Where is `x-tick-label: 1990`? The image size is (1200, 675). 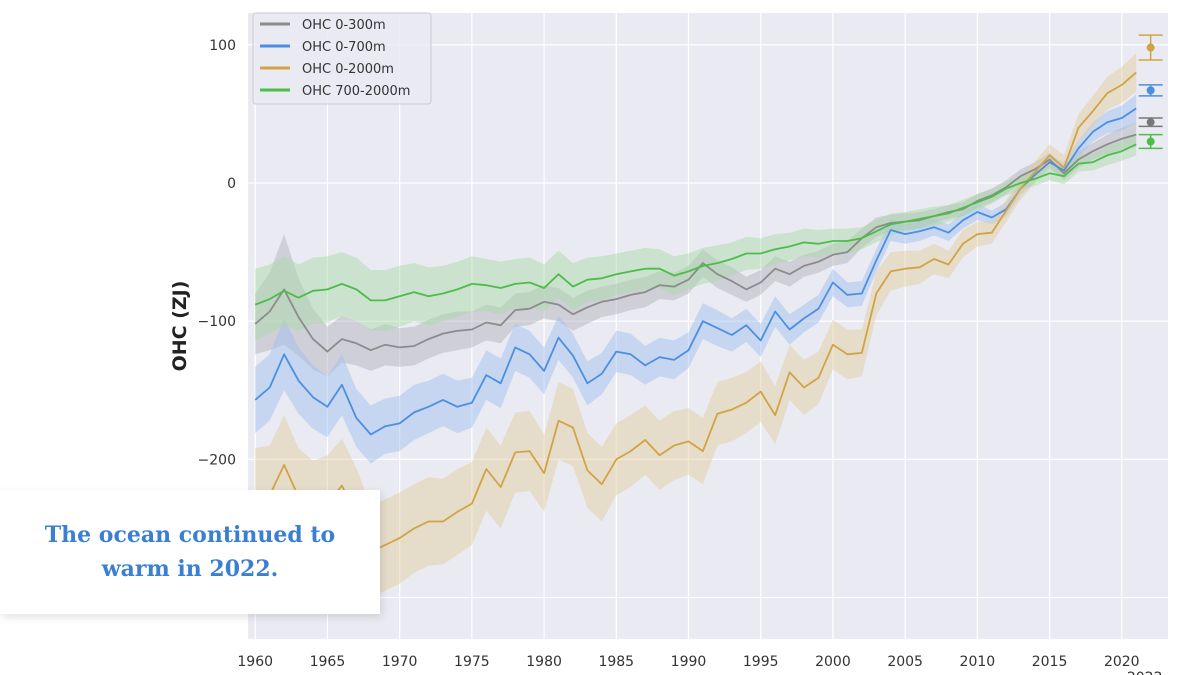 x-tick-label: 1990 is located at coordinates (689, 662).